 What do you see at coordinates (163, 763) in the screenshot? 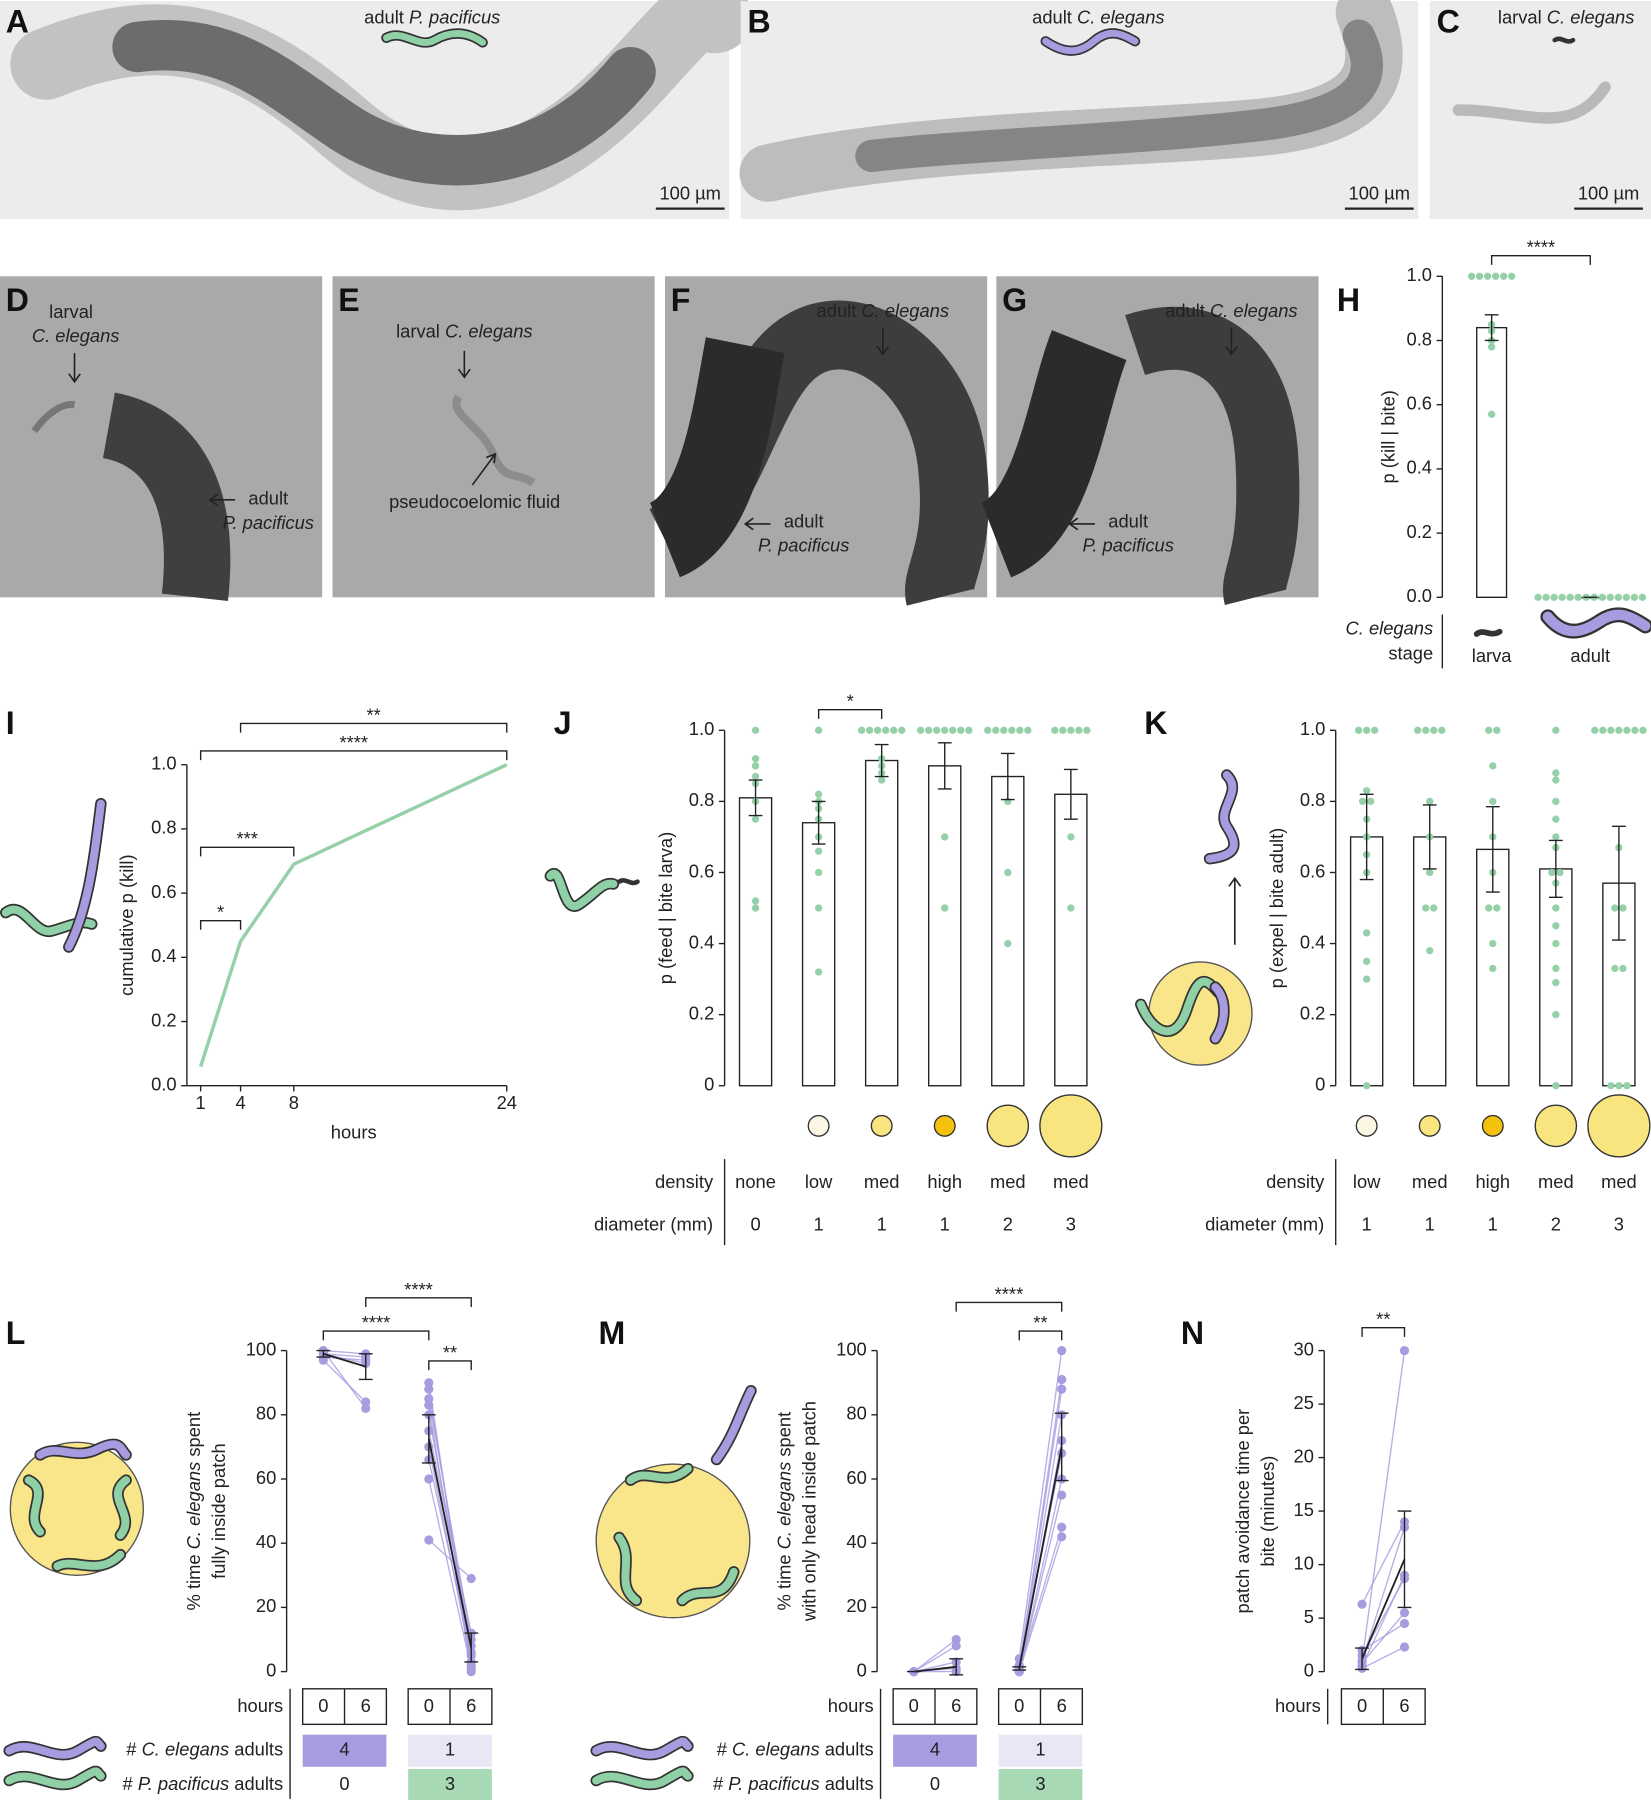
I see `y-tick-label: 1.0` at bounding box center [163, 763].